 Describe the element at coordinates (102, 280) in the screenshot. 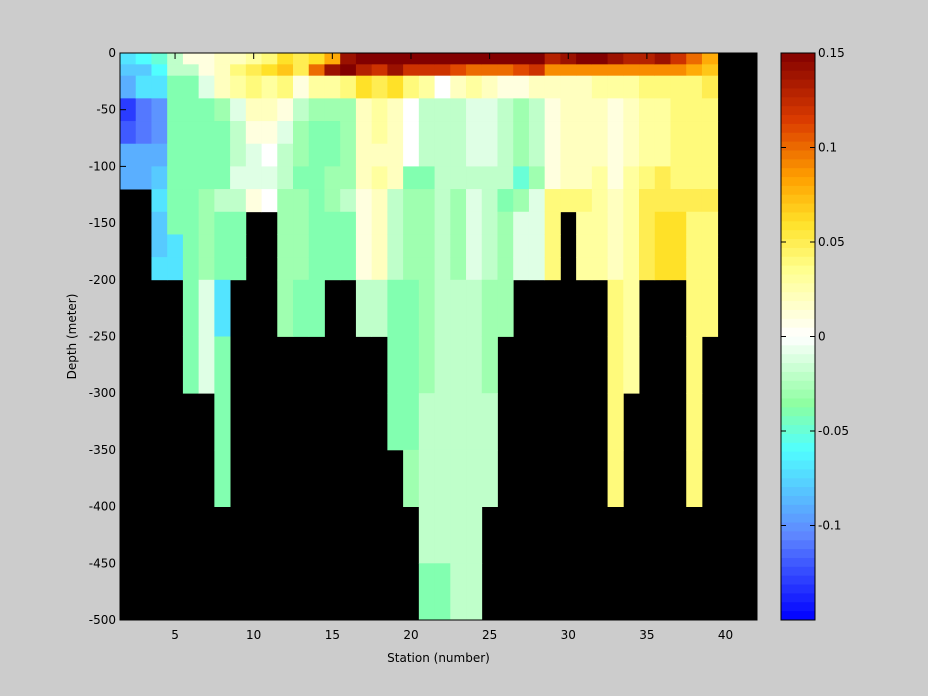

I see `y-tick-label: -200` at that location.